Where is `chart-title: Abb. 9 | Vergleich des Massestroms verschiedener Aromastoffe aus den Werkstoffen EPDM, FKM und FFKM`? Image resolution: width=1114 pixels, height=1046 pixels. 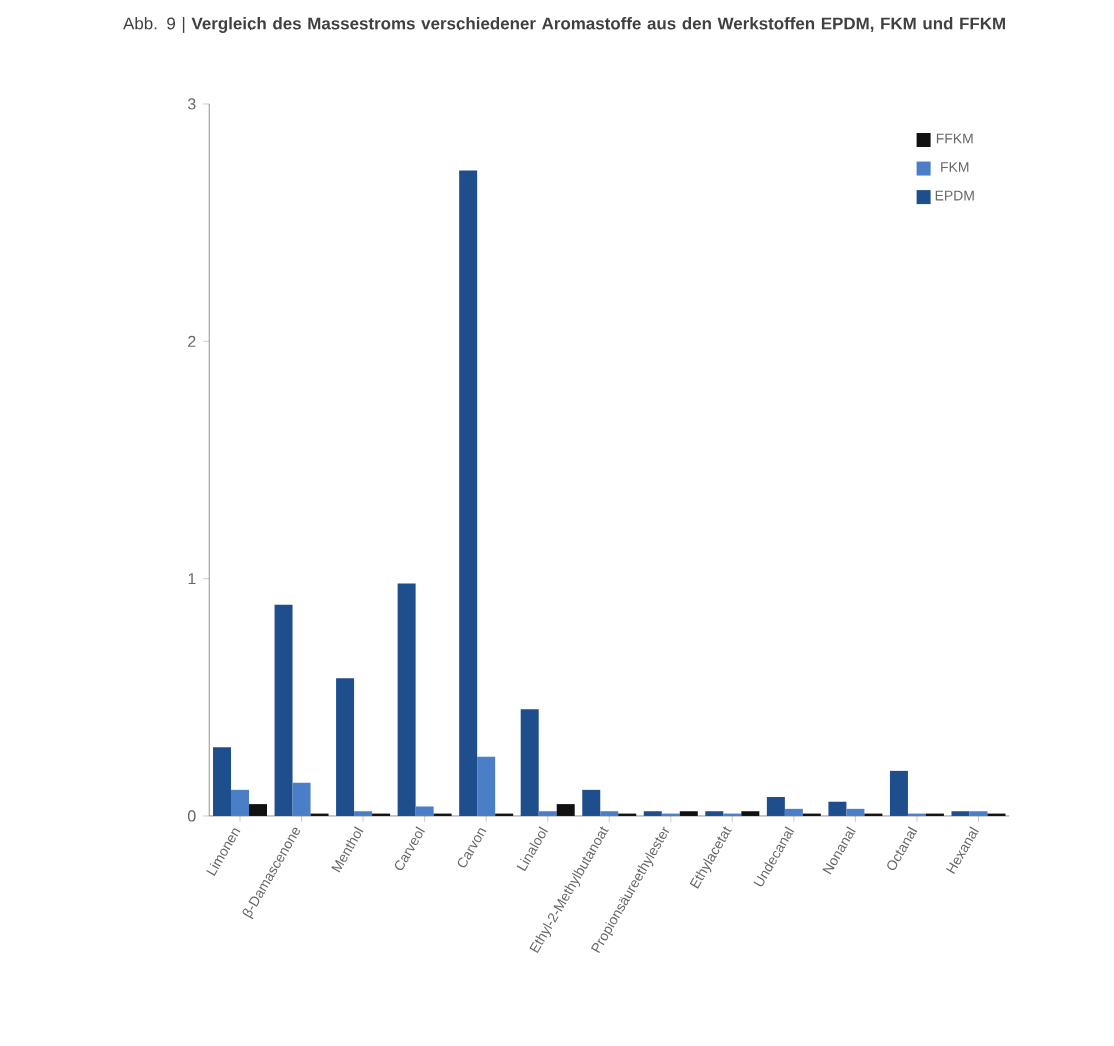
chart-title: Abb. 9 | Vergleich des Massestroms verschiedener Aromastoffe aus den Werkstoffen EPDM, FKM und FFKM is located at coordinates (564, 25).